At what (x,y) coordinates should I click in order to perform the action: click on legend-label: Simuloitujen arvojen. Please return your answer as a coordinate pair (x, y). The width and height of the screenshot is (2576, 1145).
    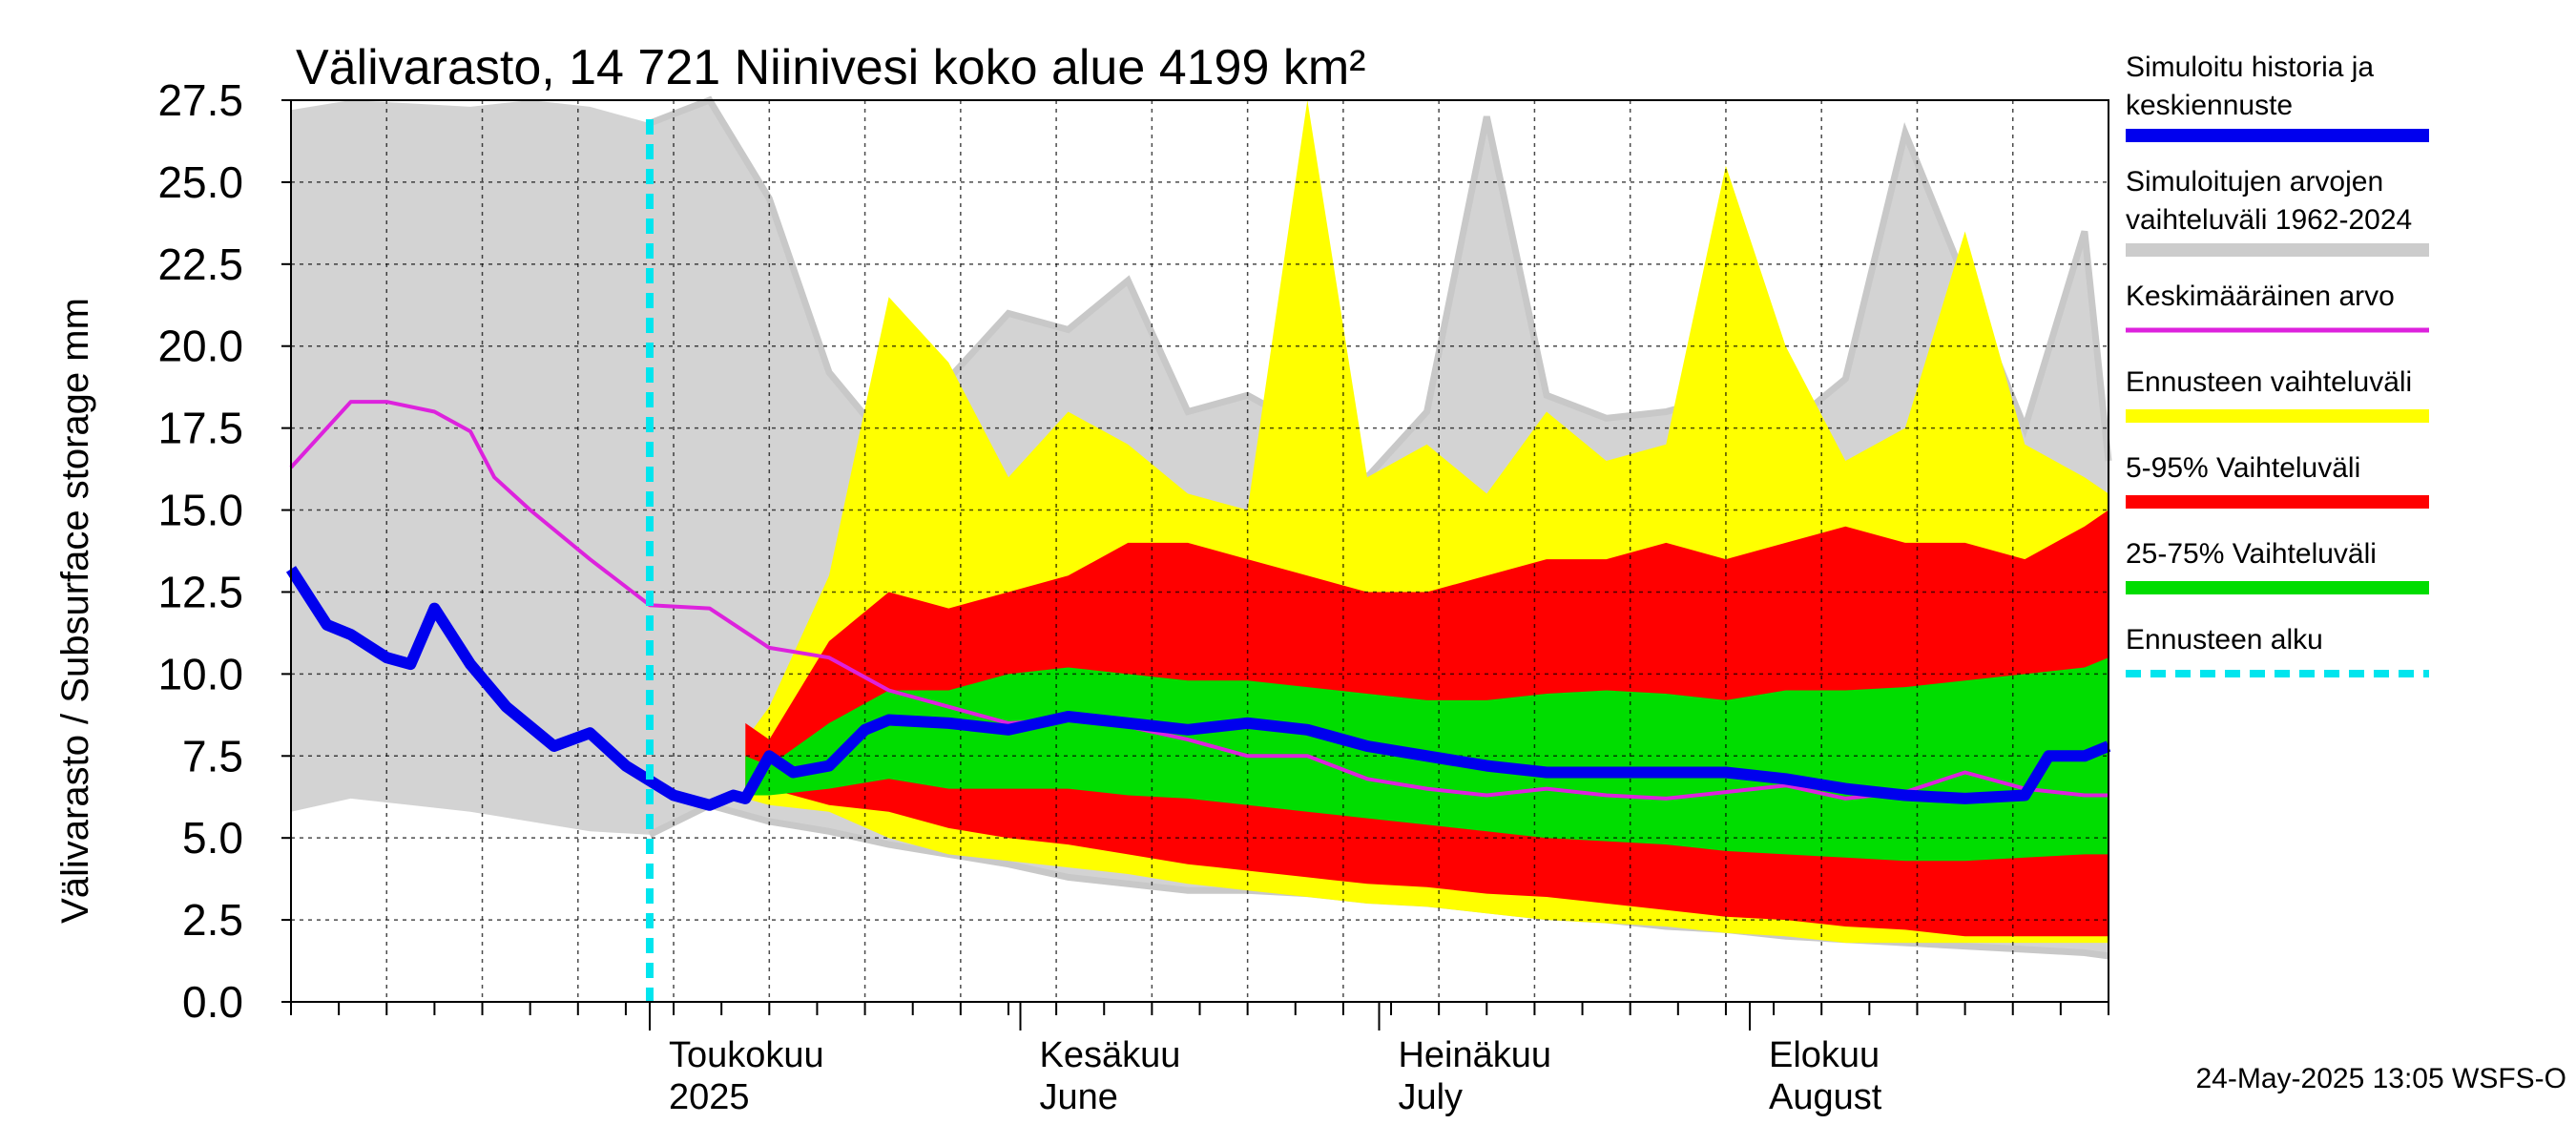
    Looking at the image, I should click on (2254, 182).